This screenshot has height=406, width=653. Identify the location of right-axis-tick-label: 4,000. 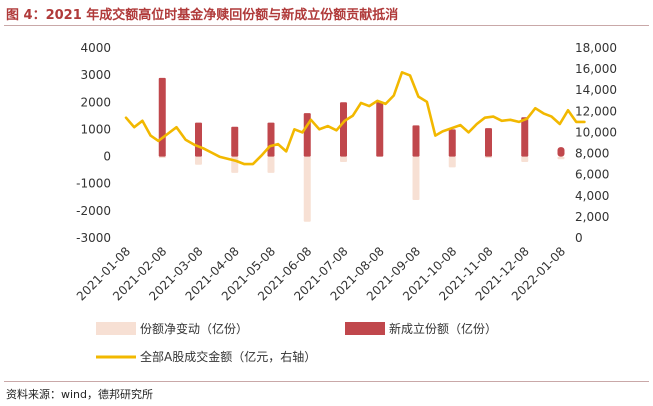
(592, 196).